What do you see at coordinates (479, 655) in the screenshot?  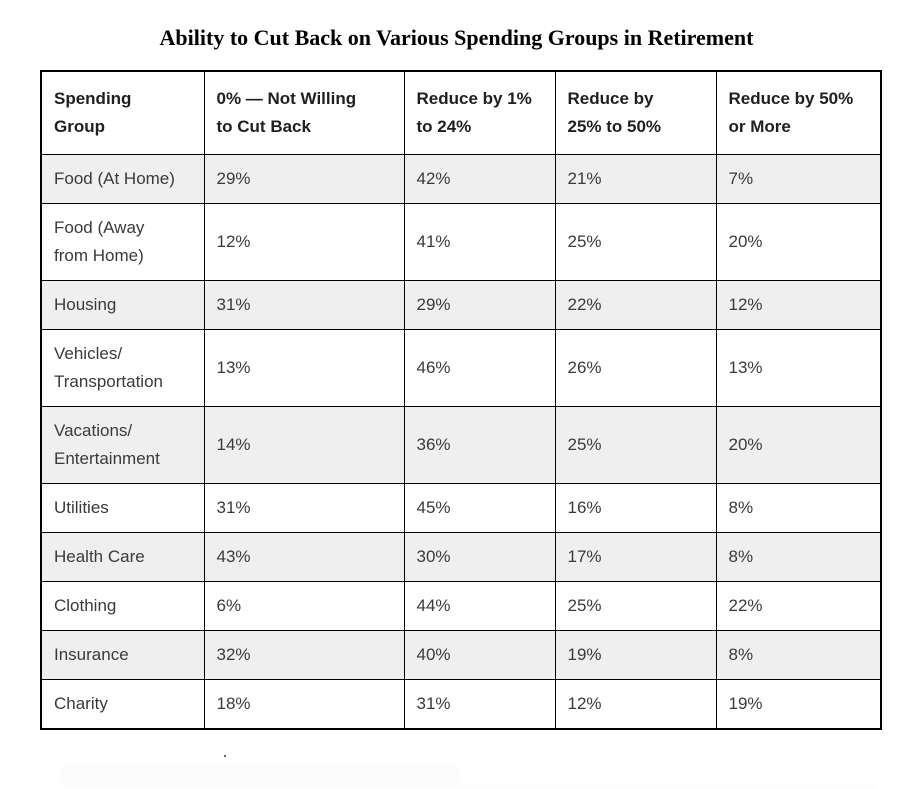 I see `value-cell: 40%` at bounding box center [479, 655].